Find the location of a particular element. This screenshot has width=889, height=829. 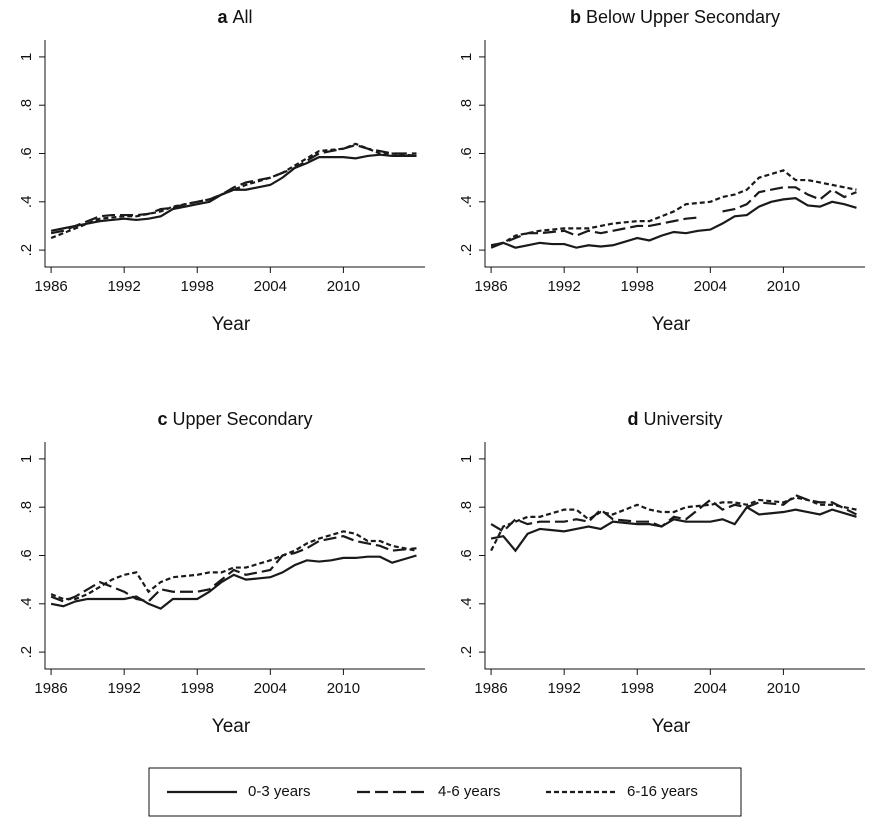

panel-title-text: Upper Secondary is located at coordinates (242, 419).